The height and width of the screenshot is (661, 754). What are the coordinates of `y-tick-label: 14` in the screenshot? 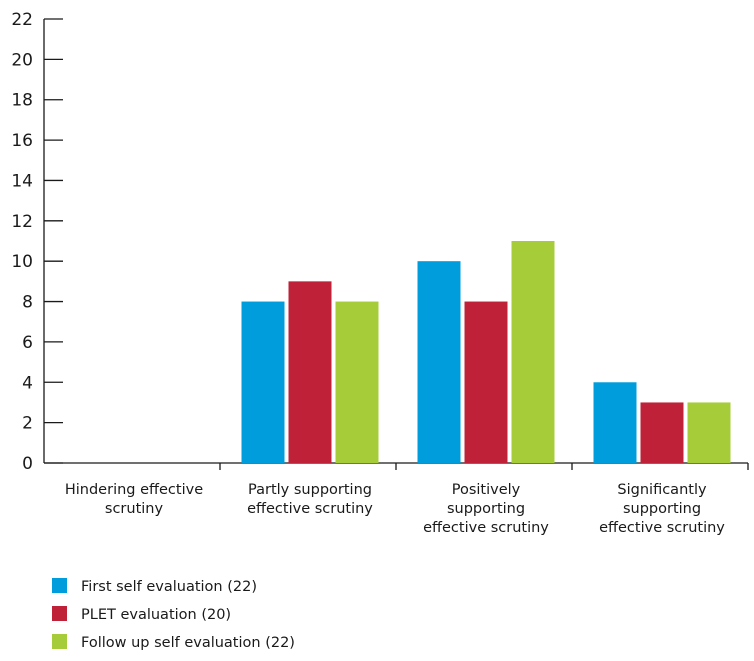 It's located at (22, 181).